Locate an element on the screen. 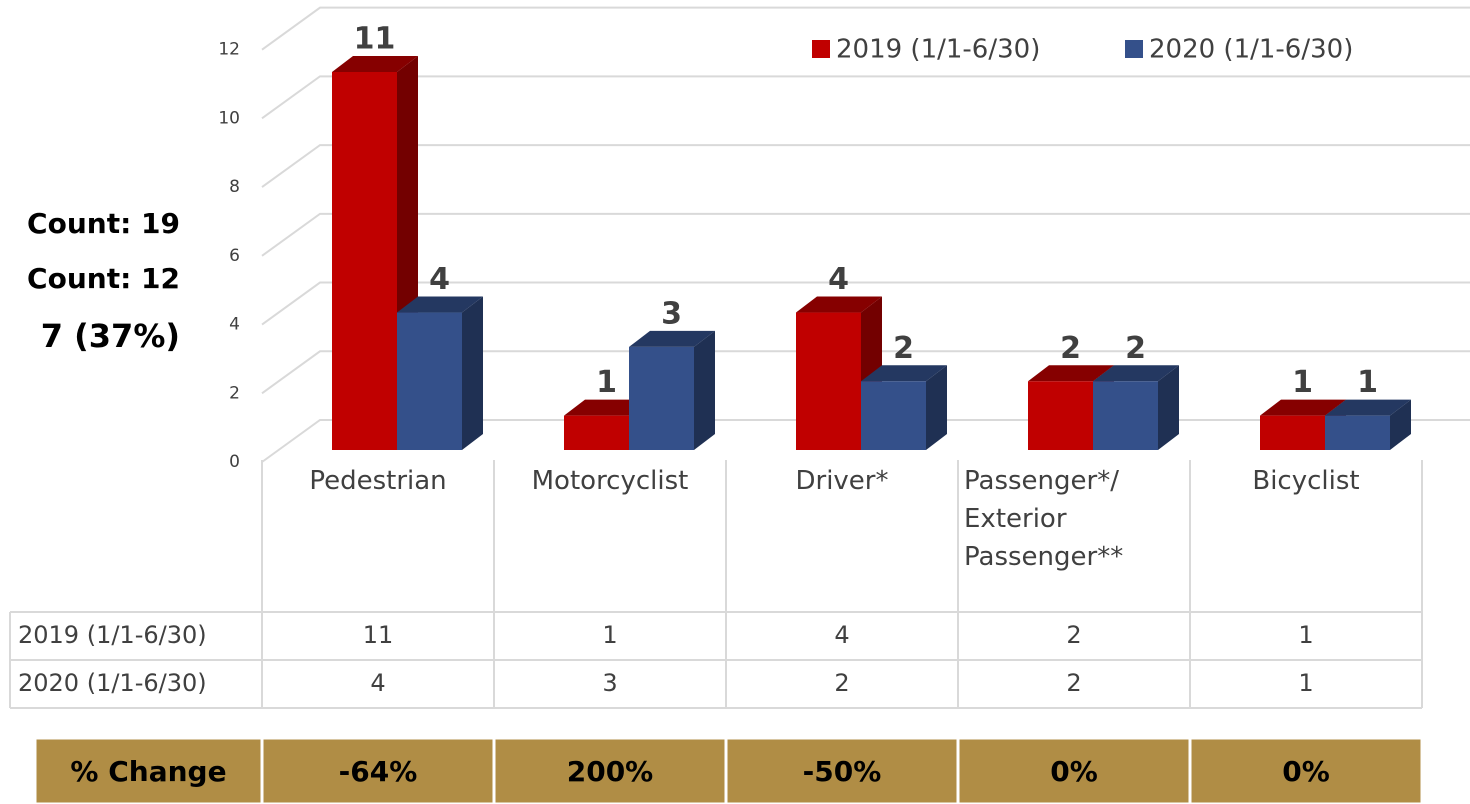  table-row-label: 2020 (1/1-6/30) is located at coordinates (112, 683).